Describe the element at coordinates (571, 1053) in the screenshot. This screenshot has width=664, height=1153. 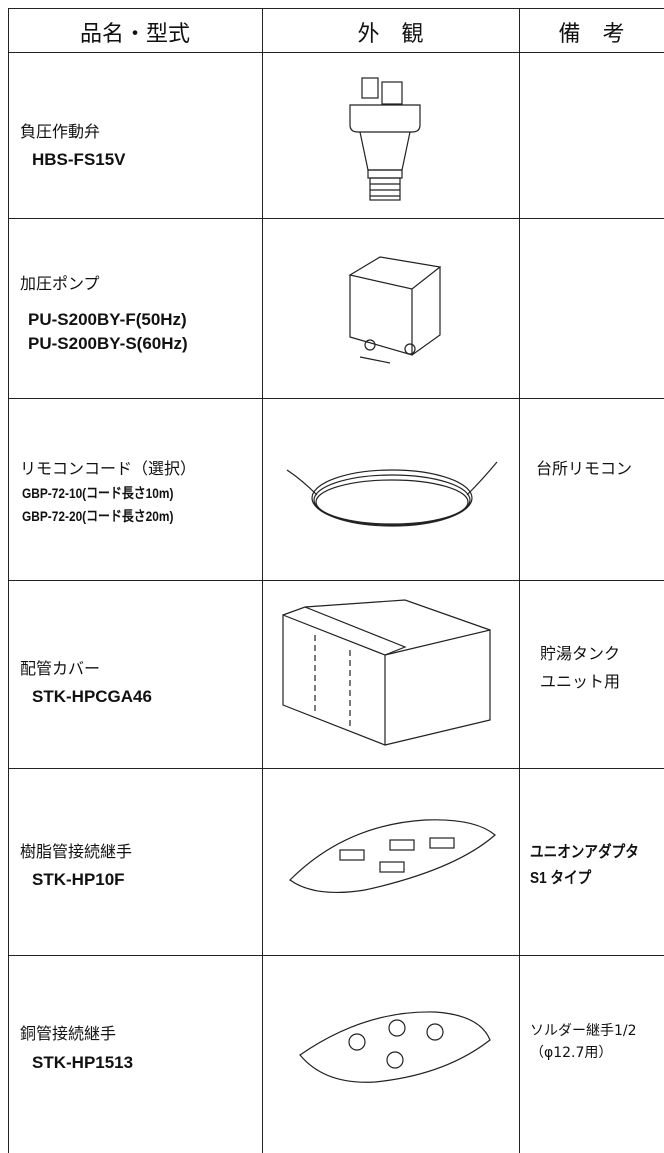
I see `remark: （φ12.7用）` at that location.